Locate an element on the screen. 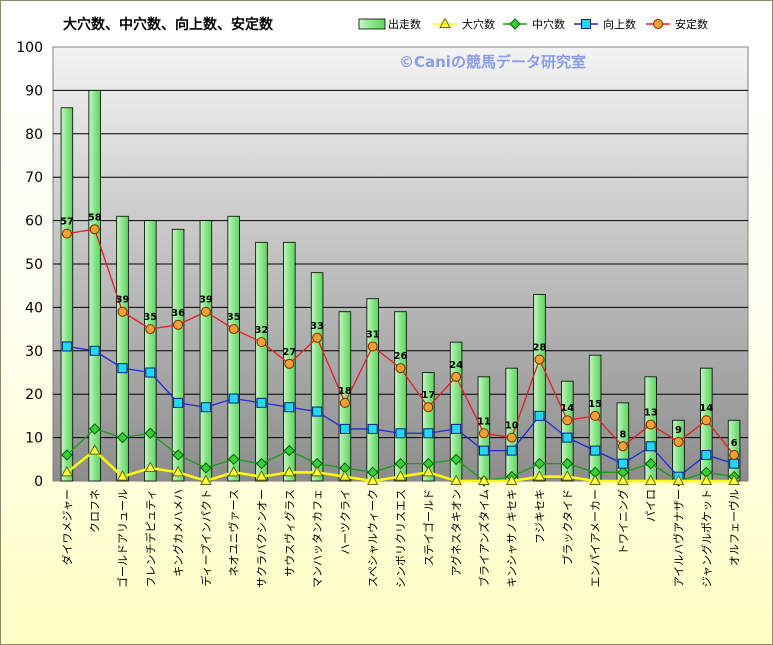 The width and height of the screenshot is (773, 645). category-label: ダイワメジャー is located at coordinates (67, 527).